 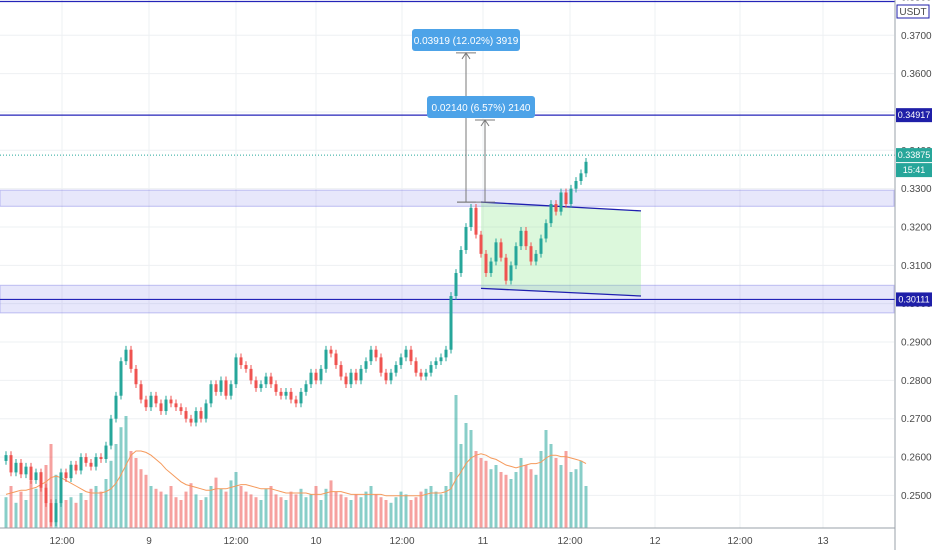 What do you see at coordinates (316, 541) in the screenshot?
I see `x-tick-label: 10` at bounding box center [316, 541].